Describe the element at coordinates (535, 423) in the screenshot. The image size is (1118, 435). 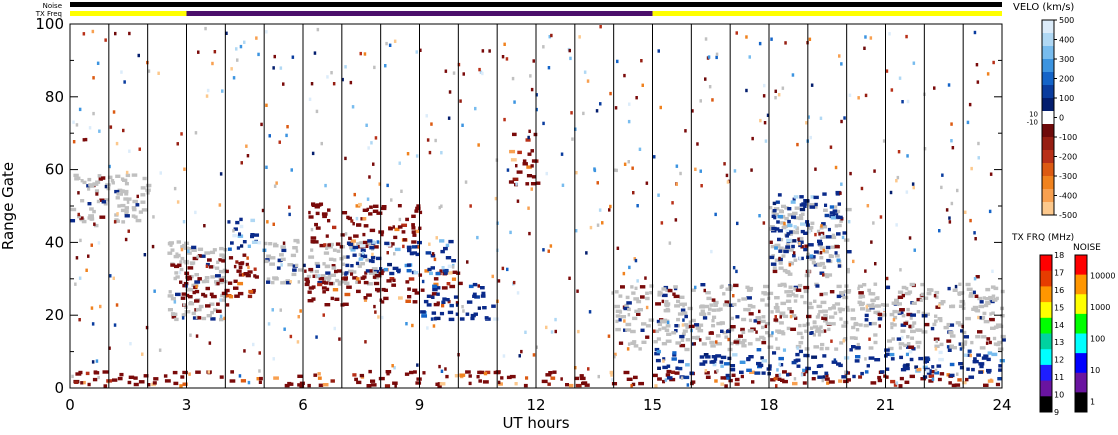
I see `x-axis-label: UT hours` at that location.